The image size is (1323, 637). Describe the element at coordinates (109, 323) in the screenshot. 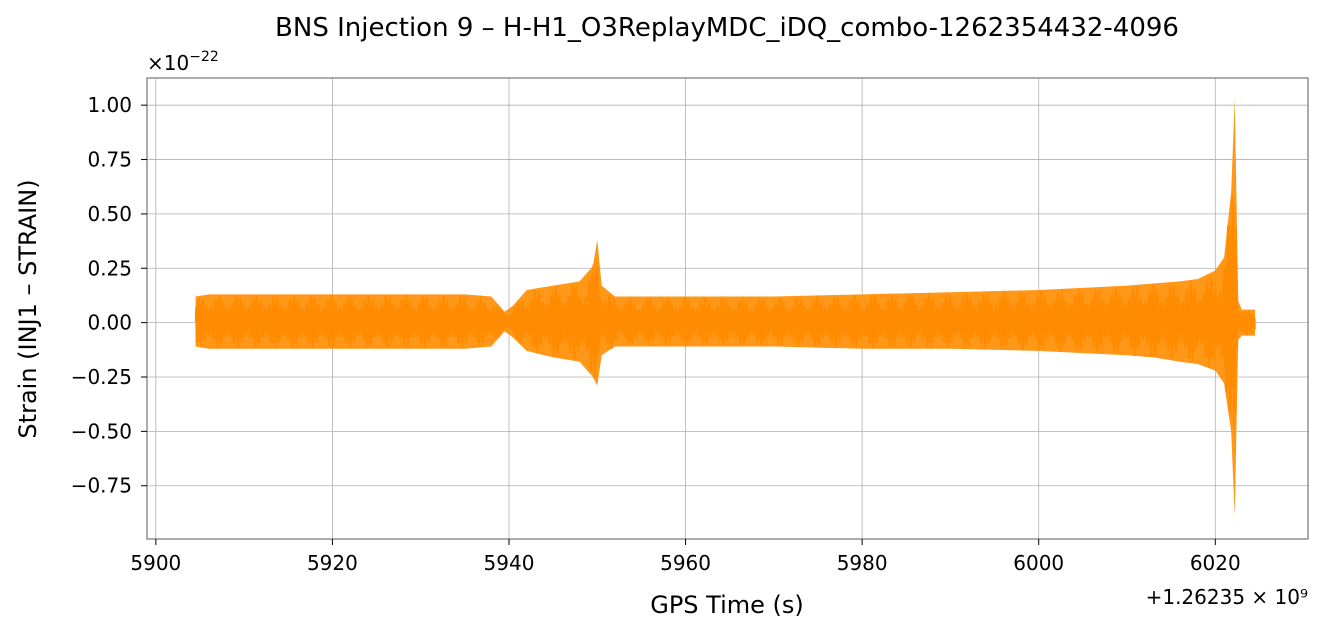

I see `y-tick-label: 0.00` at that location.